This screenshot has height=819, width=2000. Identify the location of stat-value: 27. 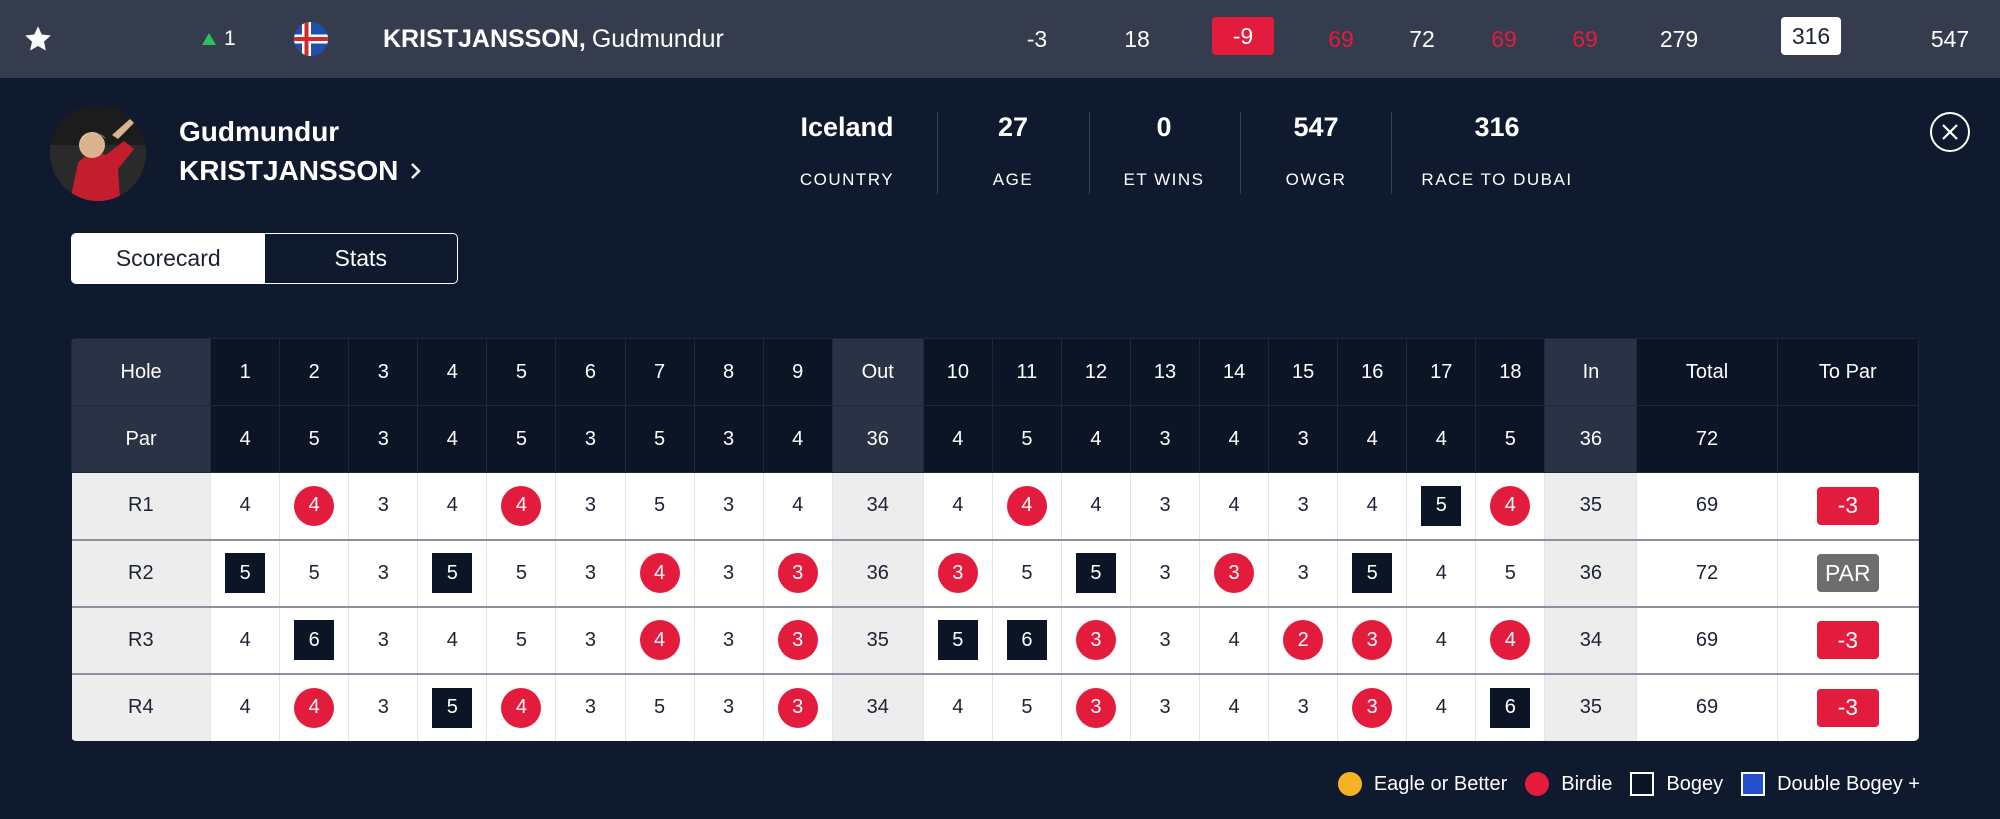
(1013, 127).